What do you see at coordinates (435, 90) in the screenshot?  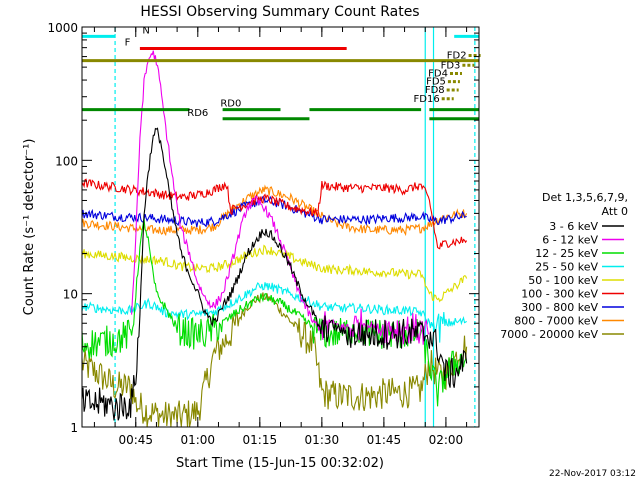 I see `fd-label: FD8` at bounding box center [435, 90].